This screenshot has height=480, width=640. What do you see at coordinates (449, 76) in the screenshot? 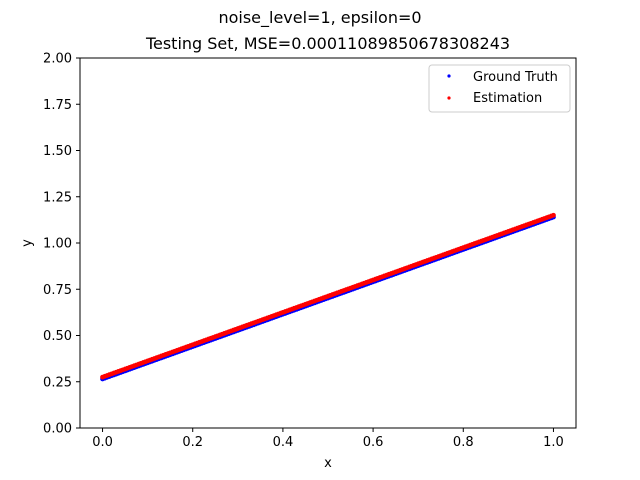
I see `legend-marker-ground-truth` at bounding box center [449, 76].